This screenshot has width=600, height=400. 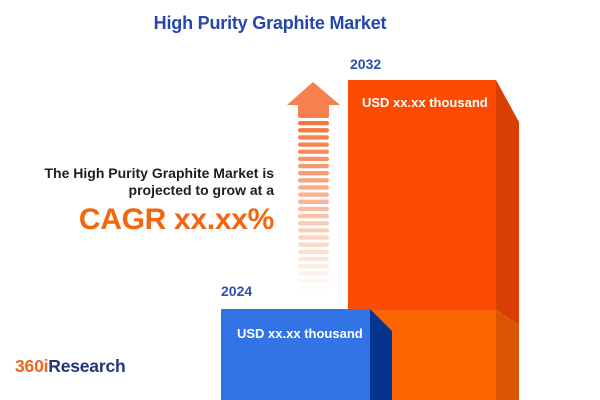 What do you see at coordinates (422, 195) in the screenshot?
I see `bar-2032-front-top` at bounding box center [422, 195].